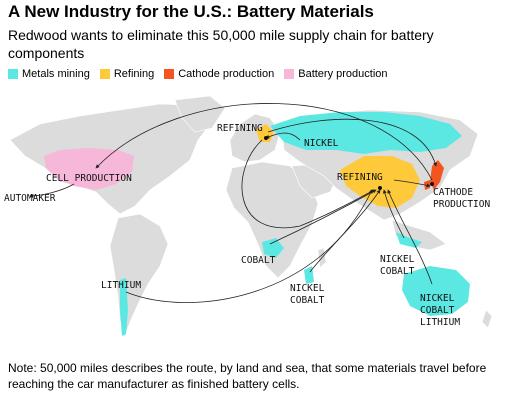 The image size is (507, 406). I want to click on route-congo-to-china, so click(323, 217).